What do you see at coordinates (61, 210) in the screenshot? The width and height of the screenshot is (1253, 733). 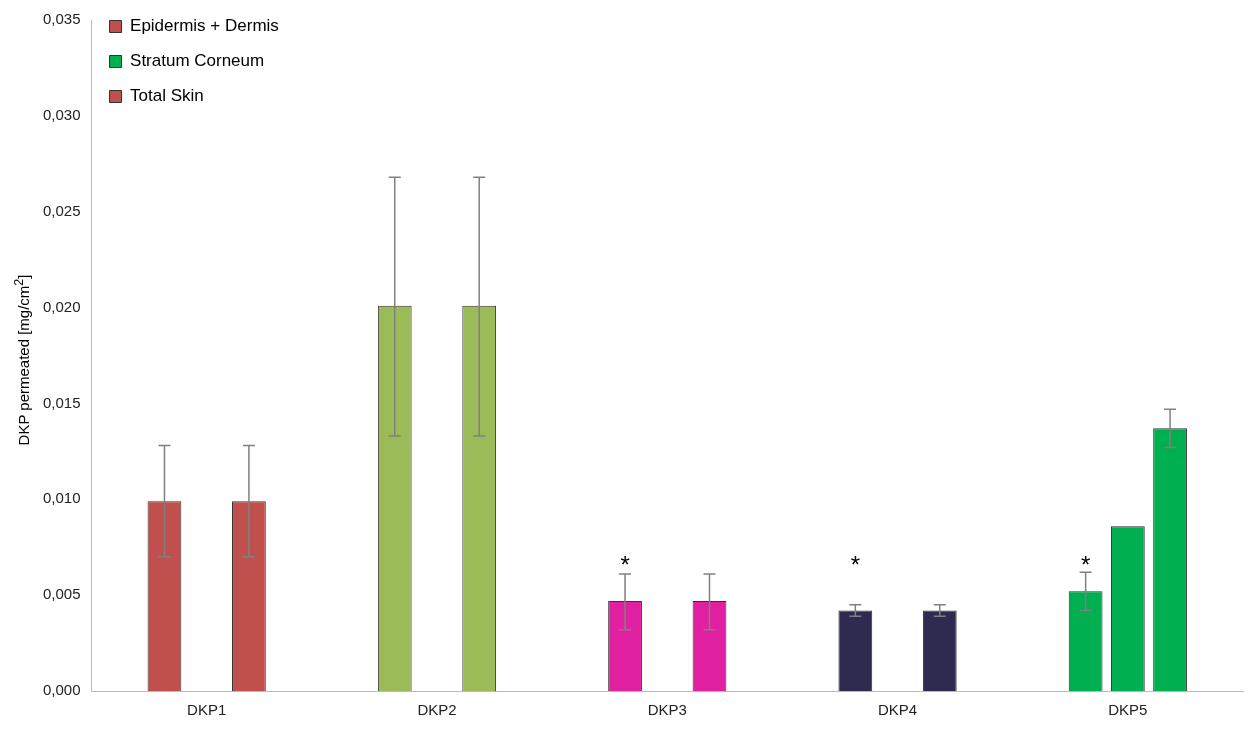 I see `y-tick-label: 0,025` at bounding box center [61, 210].